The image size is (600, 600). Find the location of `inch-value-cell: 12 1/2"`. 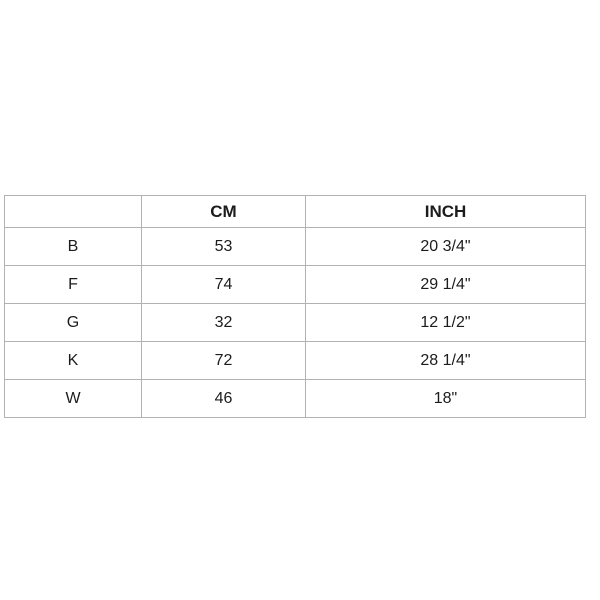

inch-value-cell: 12 1/2" is located at coordinates (445, 322).